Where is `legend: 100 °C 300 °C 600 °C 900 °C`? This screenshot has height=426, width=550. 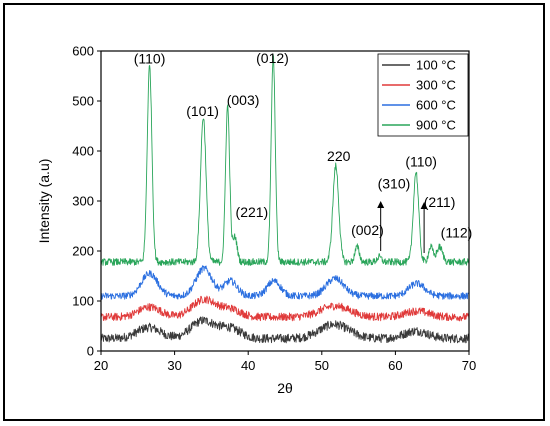 legend: 100 °C 300 °C 600 °C 900 °C is located at coordinates (423, 95).